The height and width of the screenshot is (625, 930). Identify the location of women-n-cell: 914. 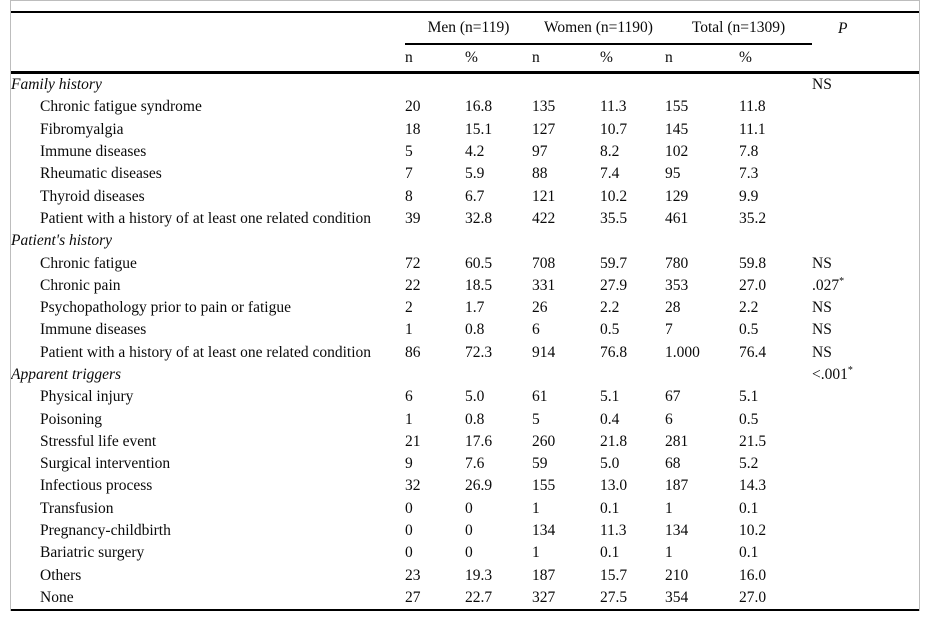
(544, 352).